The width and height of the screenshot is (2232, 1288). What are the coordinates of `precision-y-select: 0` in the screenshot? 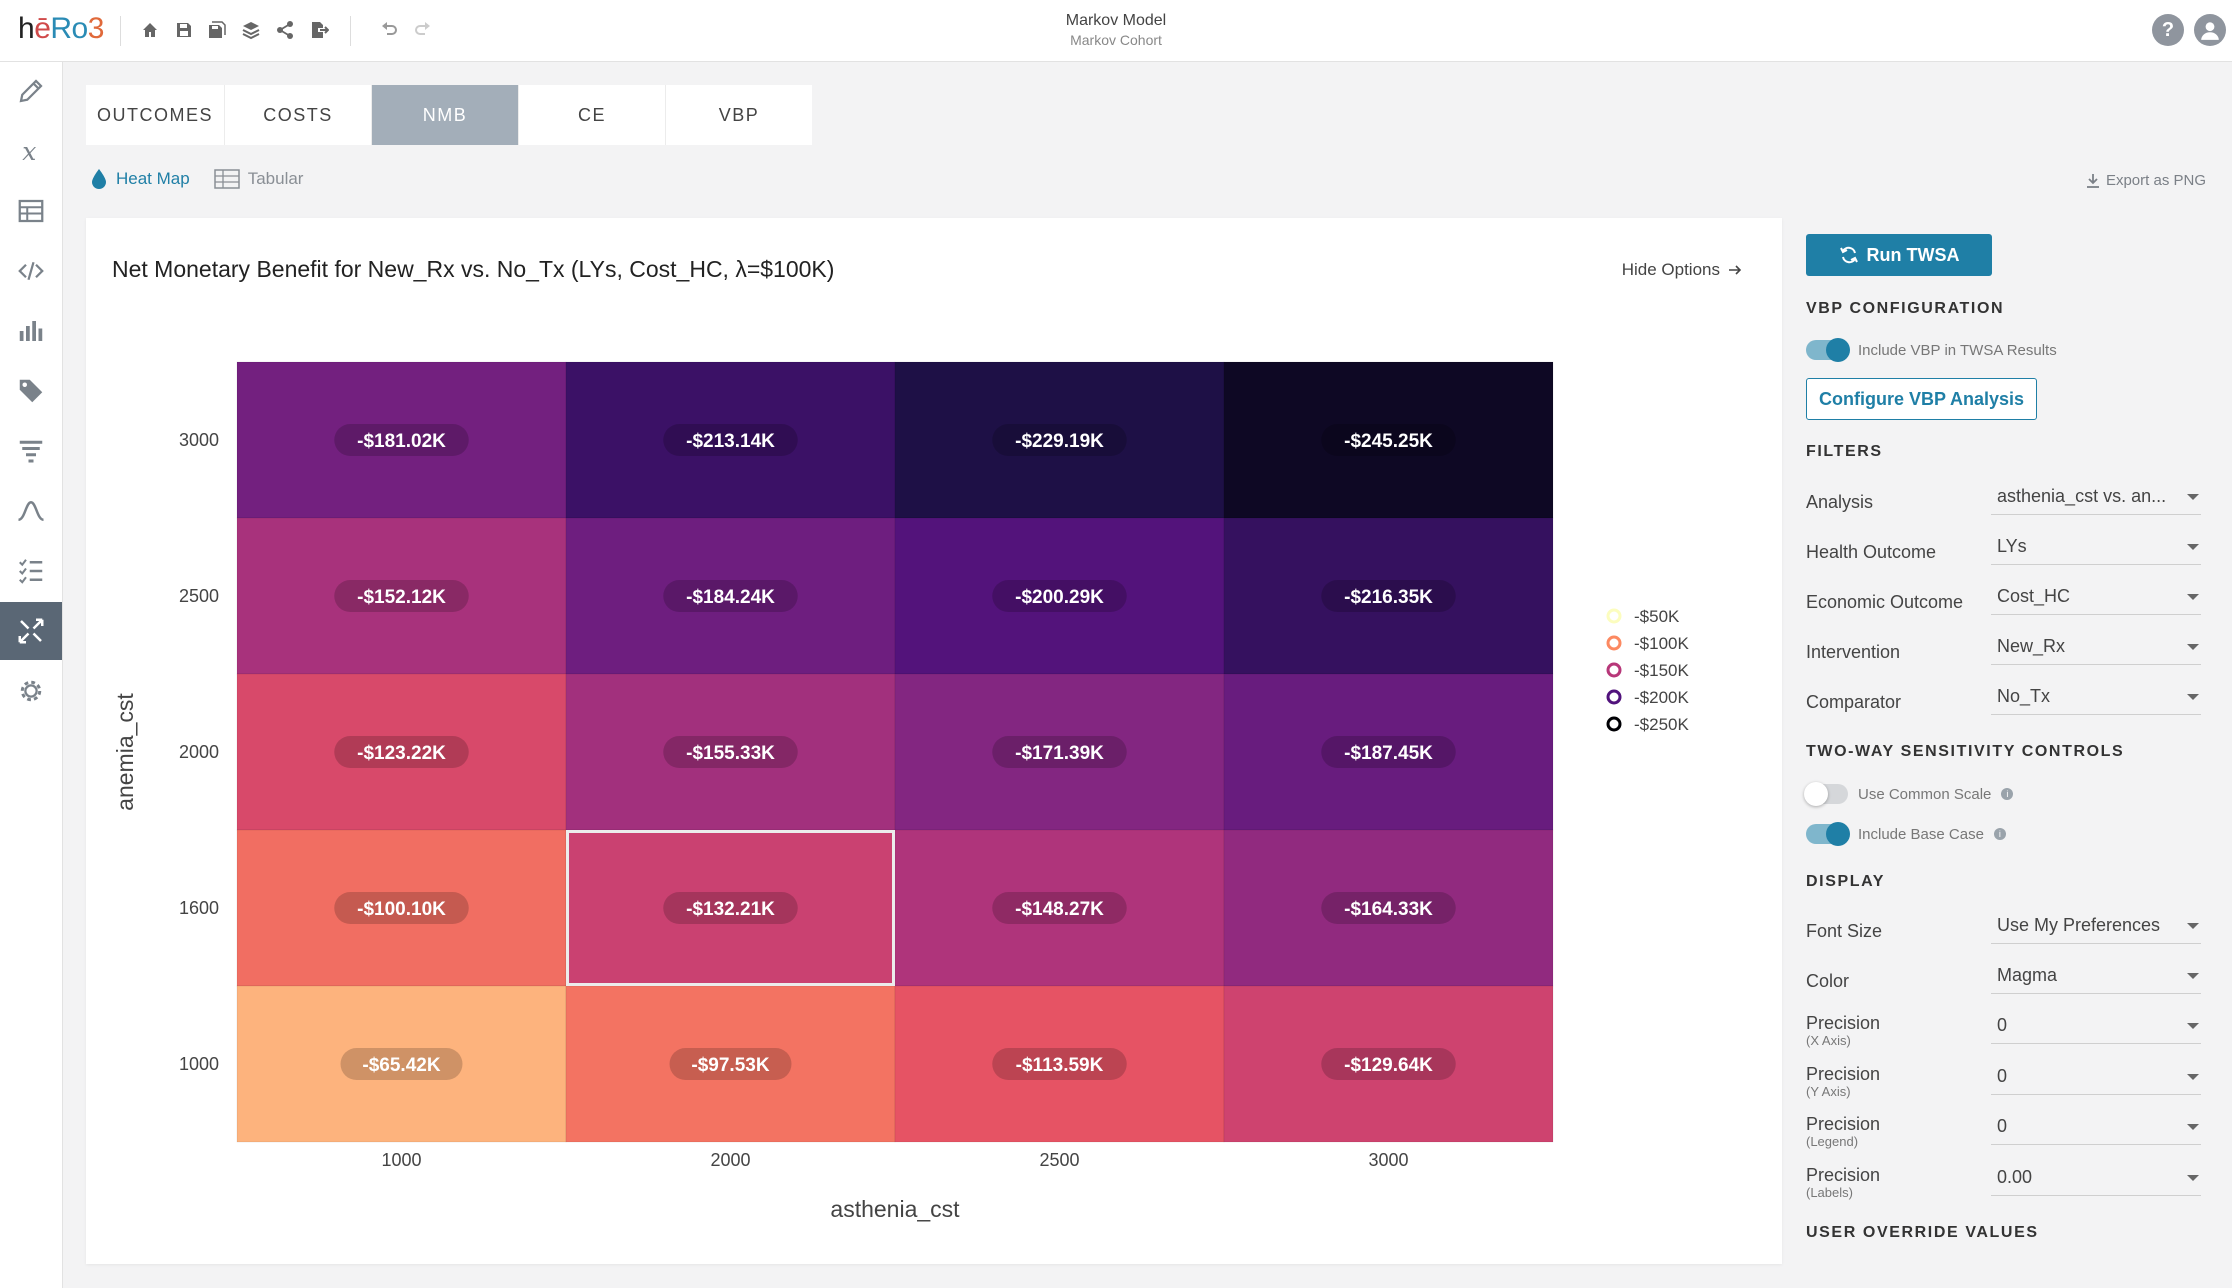 It's located at (2096, 1079).